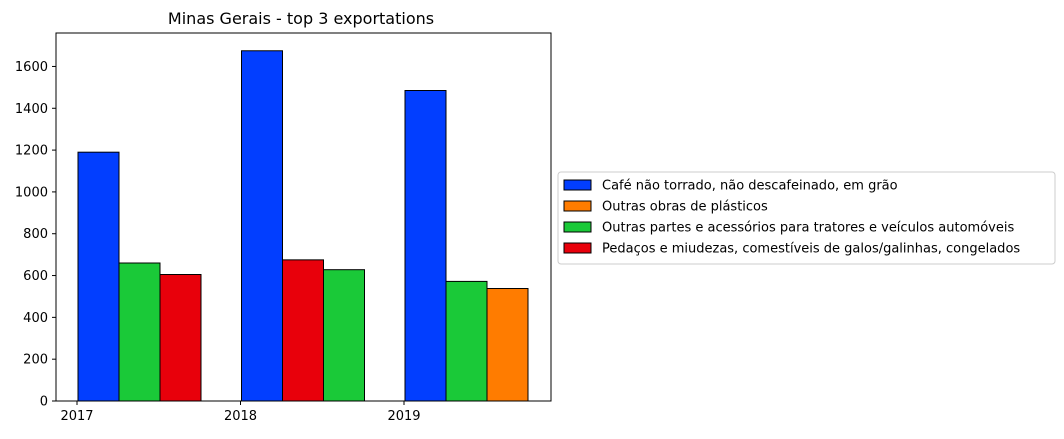  What do you see at coordinates (76, 416) in the screenshot?
I see `x-tick-label: 2017` at bounding box center [76, 416].